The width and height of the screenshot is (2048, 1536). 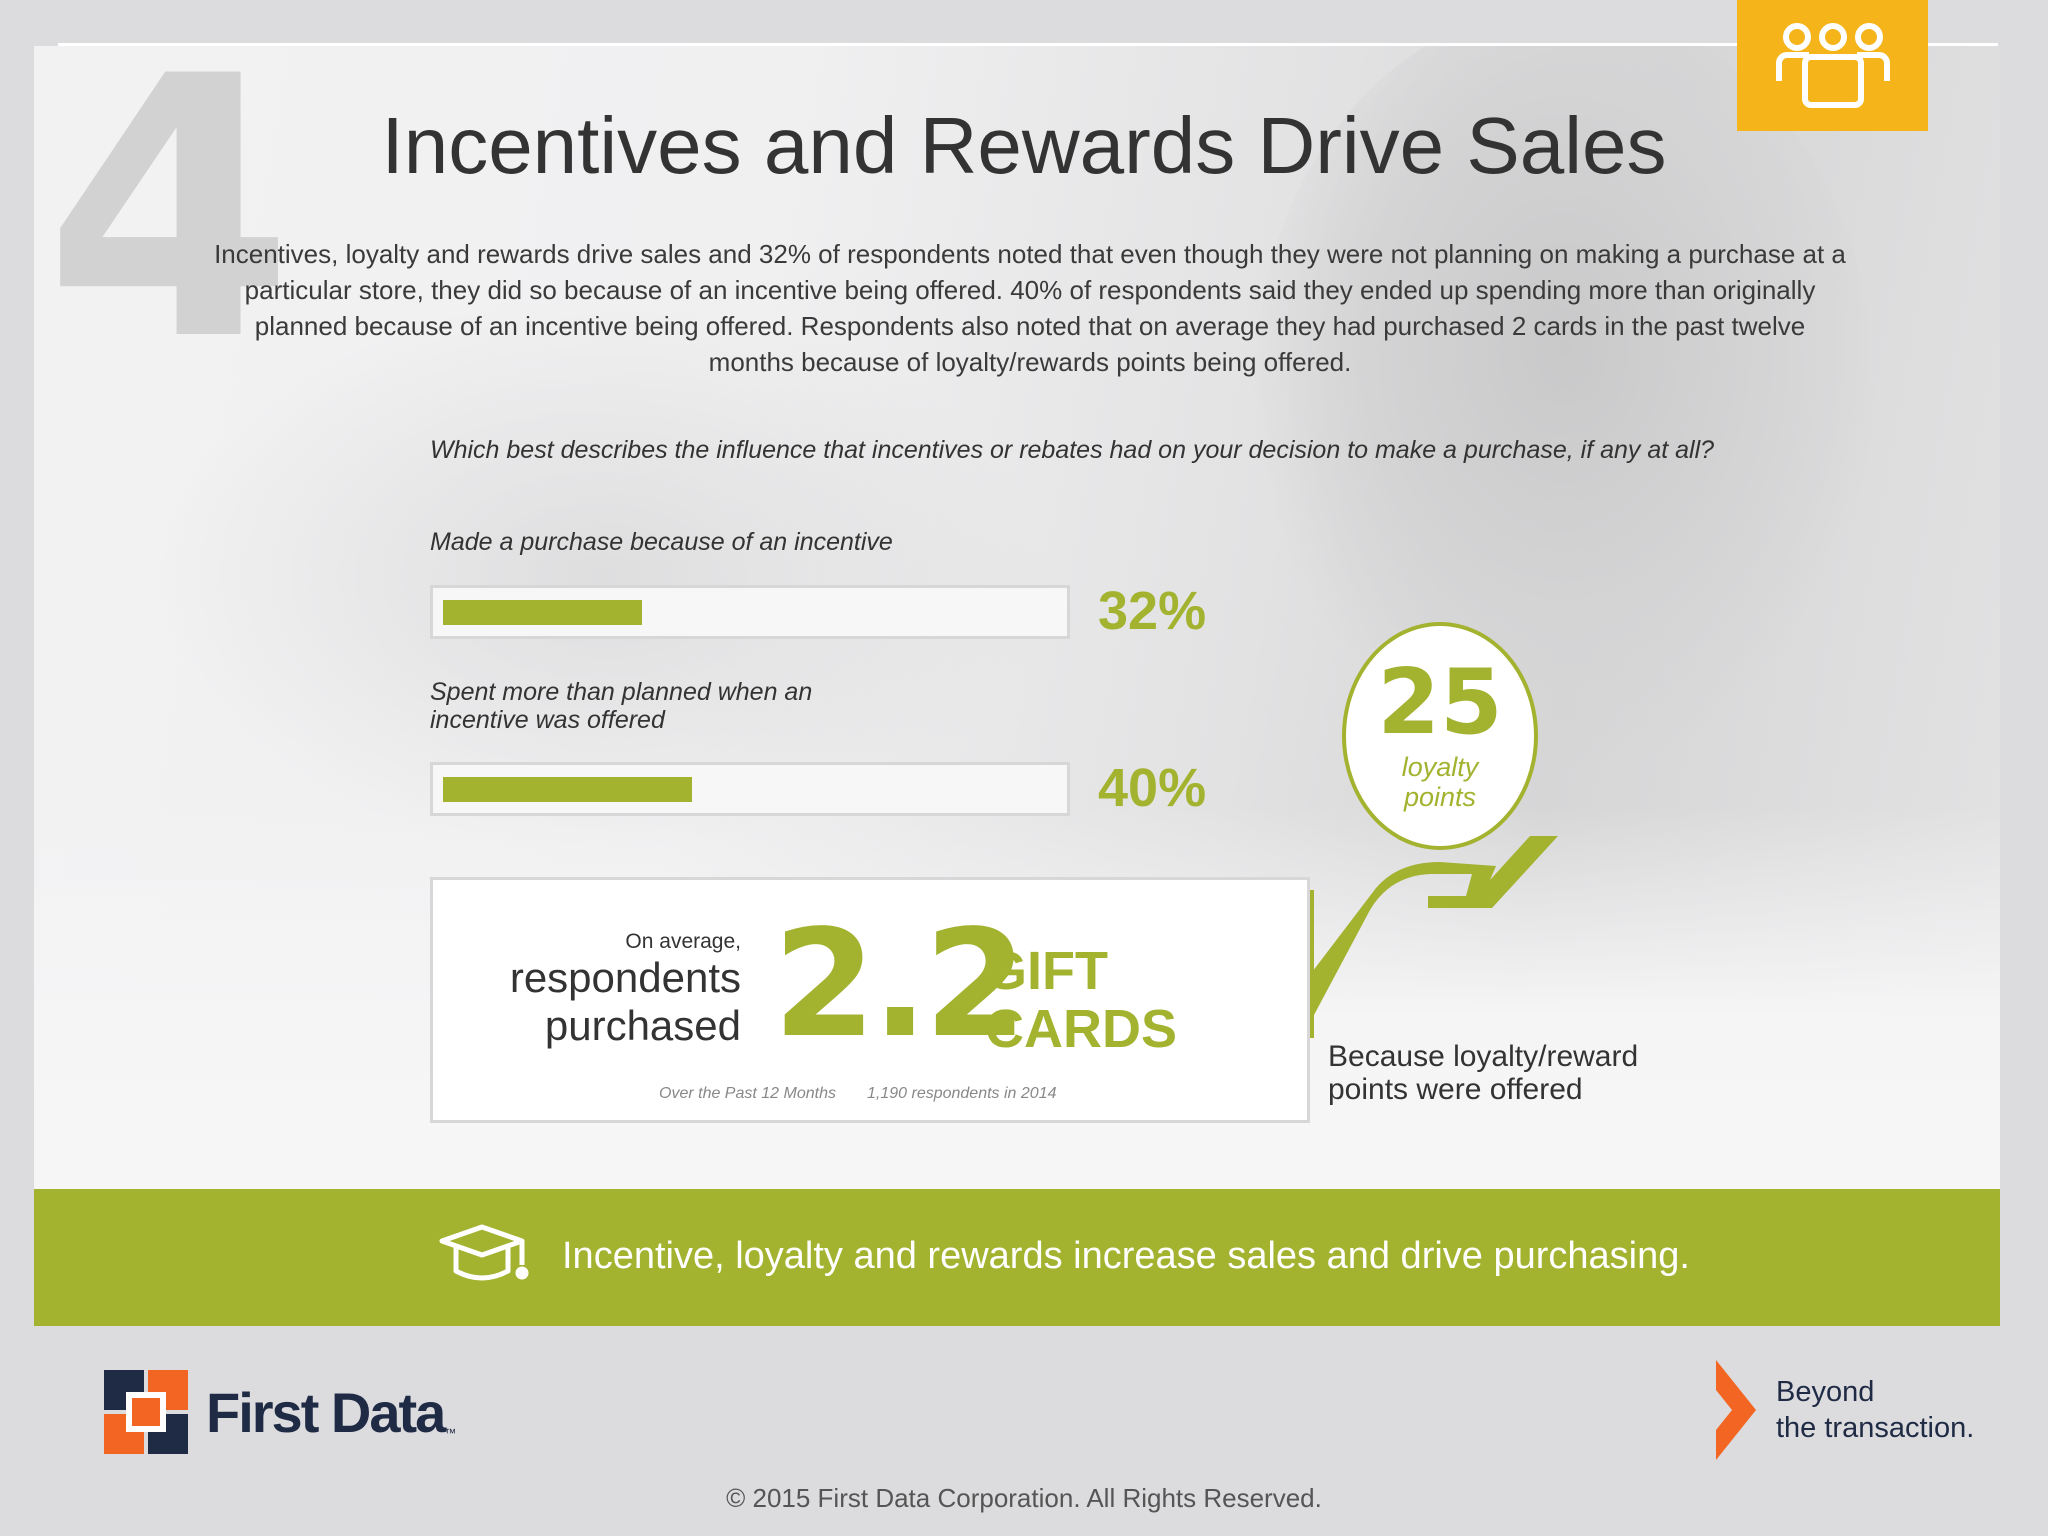 I want to click on page-title: Incentives and Rewards Drive Sales, so click(x=1024, y=145).